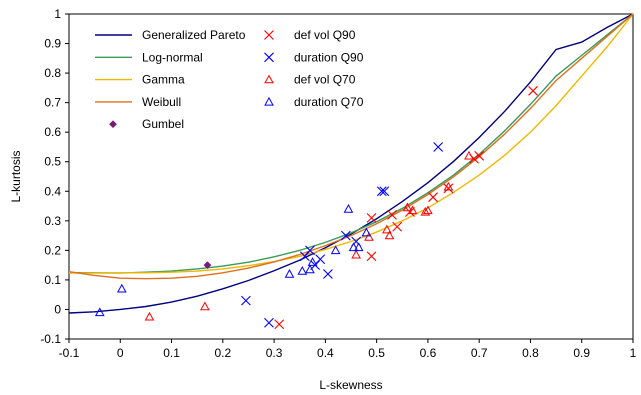  I want to click on y-tick-label: 0.4, so click(52, 191).